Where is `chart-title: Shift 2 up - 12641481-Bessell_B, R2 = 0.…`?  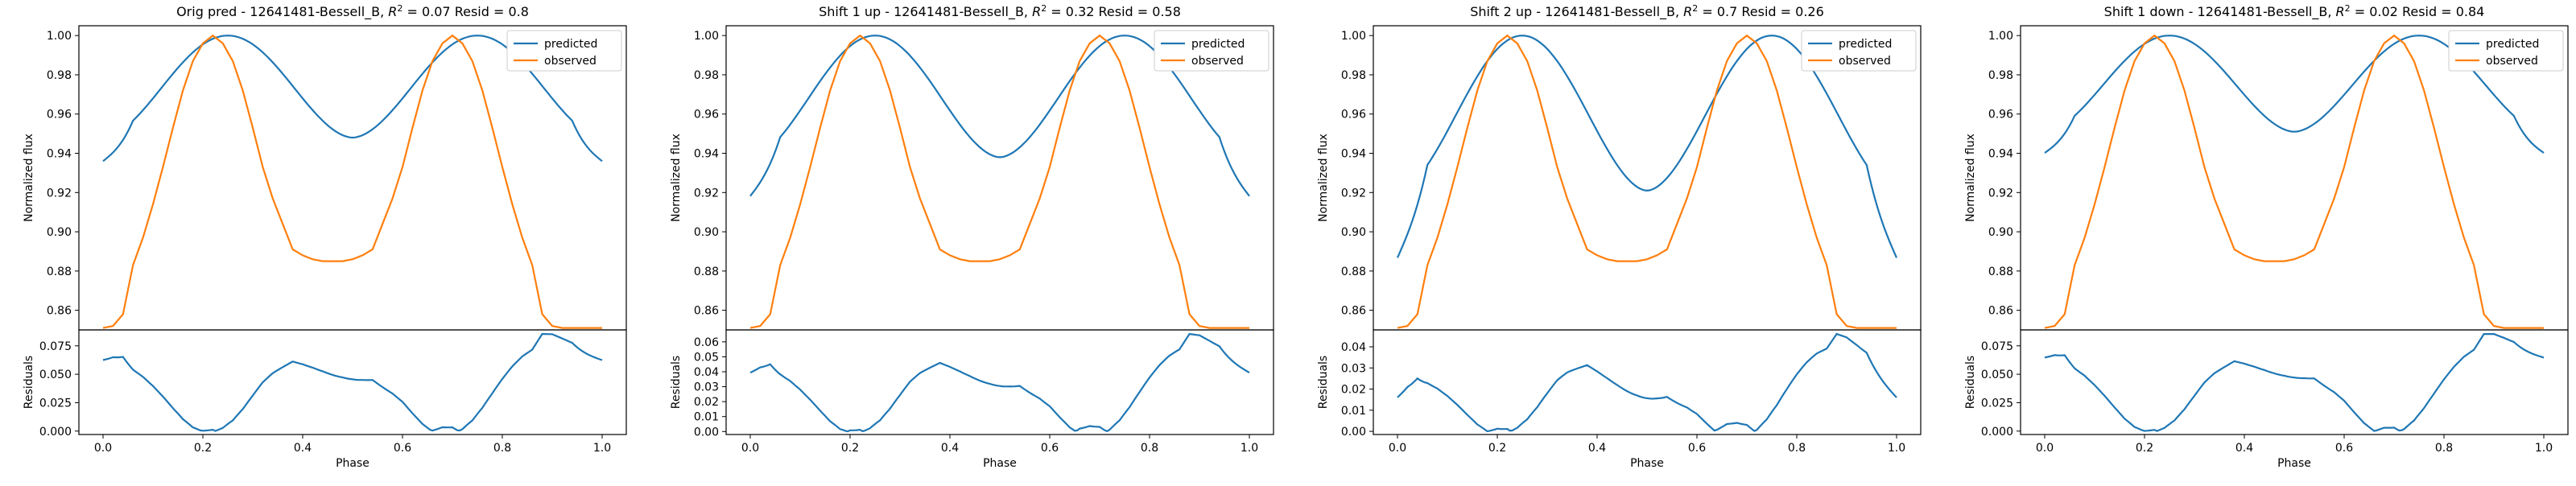 chart-title: Shift 2 up - 12641481-Bessell_B, R2 = 0.… is located at coordinates (1647, 11).